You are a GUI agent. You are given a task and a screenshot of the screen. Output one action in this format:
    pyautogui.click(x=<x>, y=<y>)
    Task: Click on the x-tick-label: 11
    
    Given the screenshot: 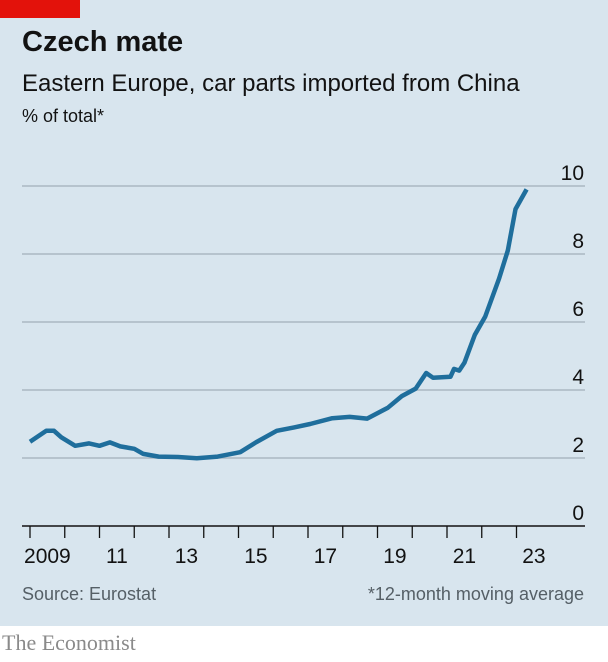 What is the action you would take?
    pyautogui.click(x=117, y=556)
    